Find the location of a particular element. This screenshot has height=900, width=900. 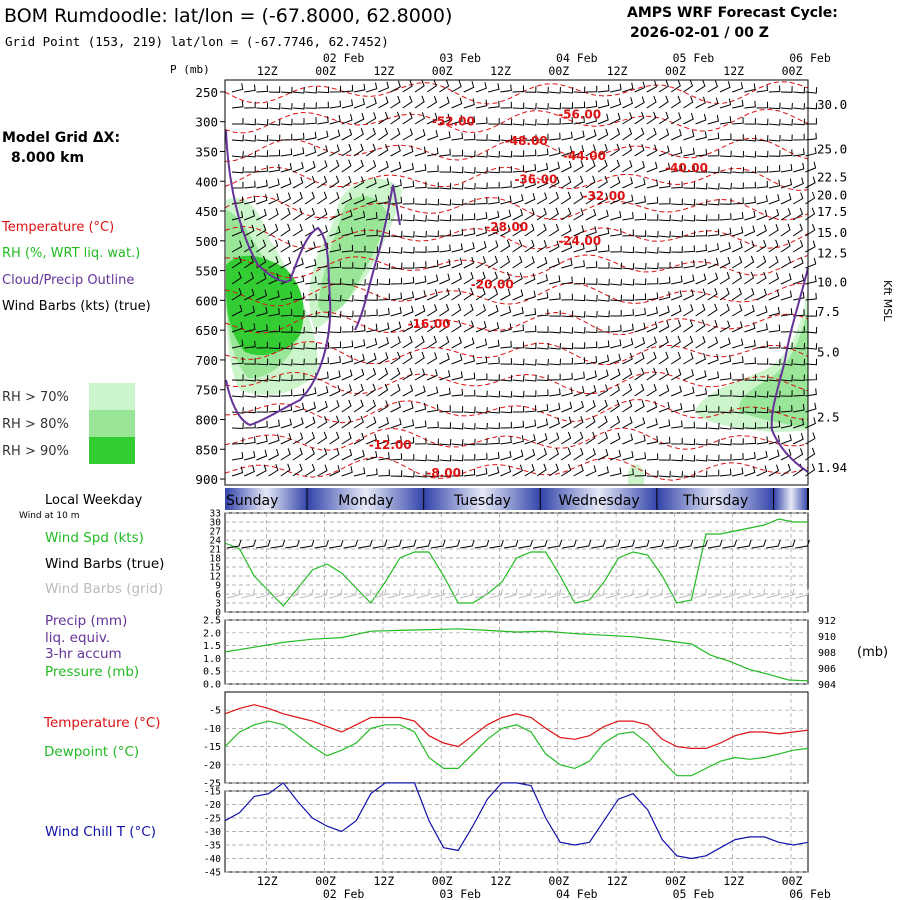

y-tick-label: -45 is located at coordinates (212, 873).